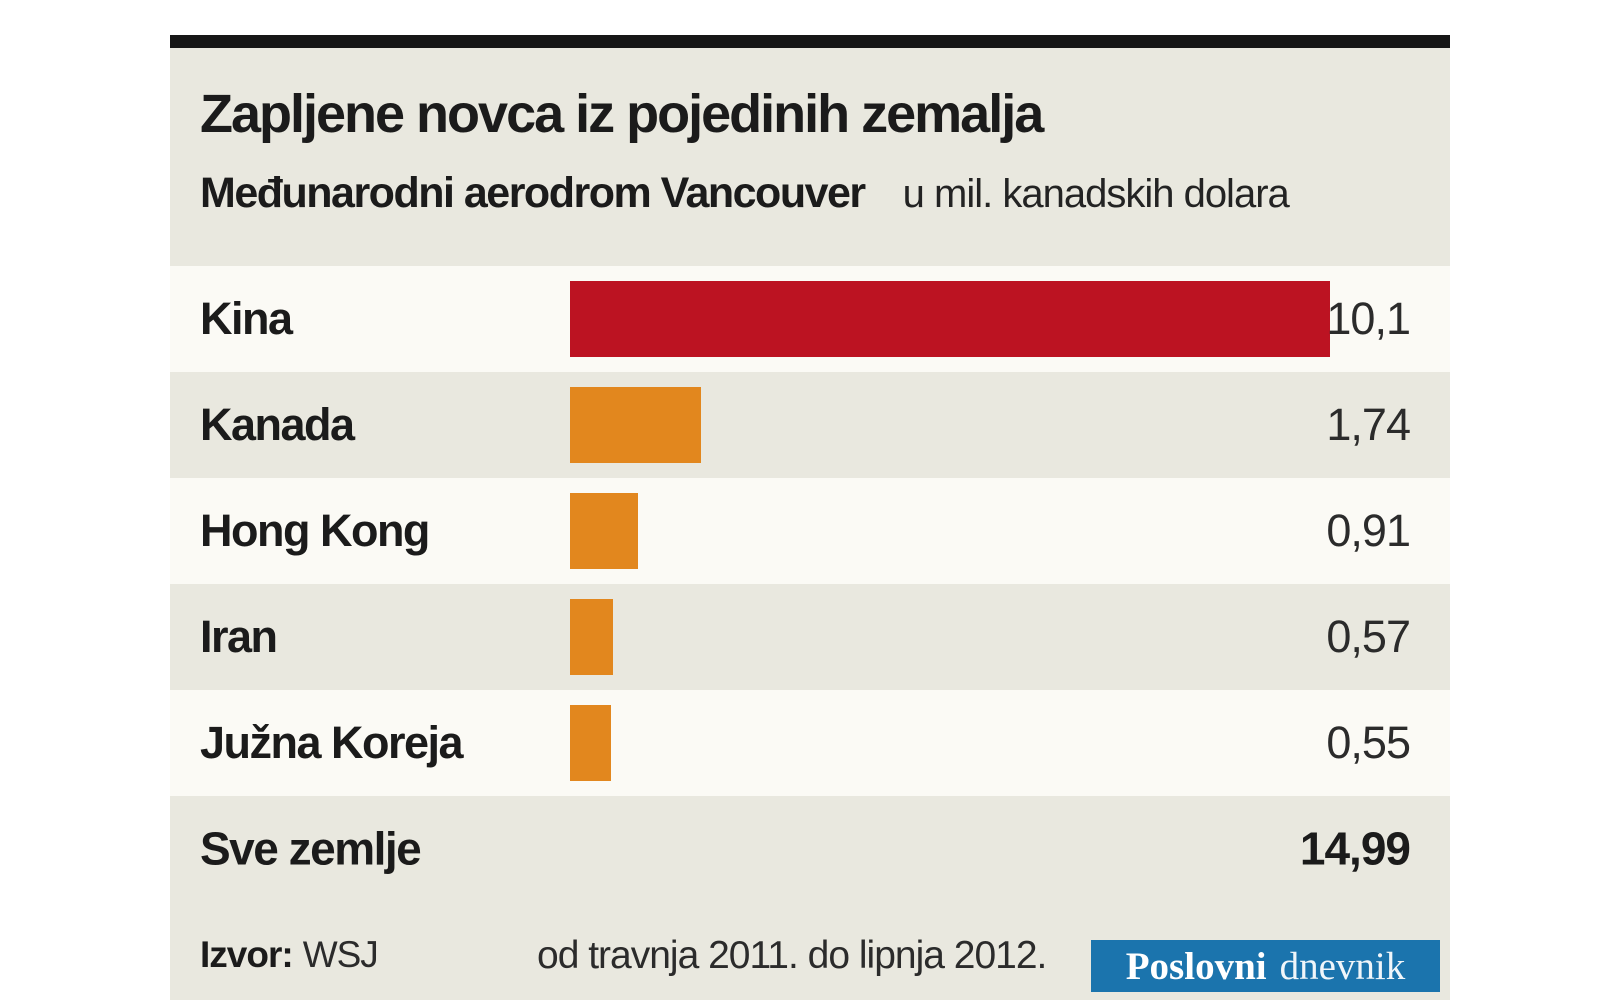 The height and width of the screenshot is (1000, 1600). I want to click on brand-word-dnevnik: dnevnik, so click(1342, 966).